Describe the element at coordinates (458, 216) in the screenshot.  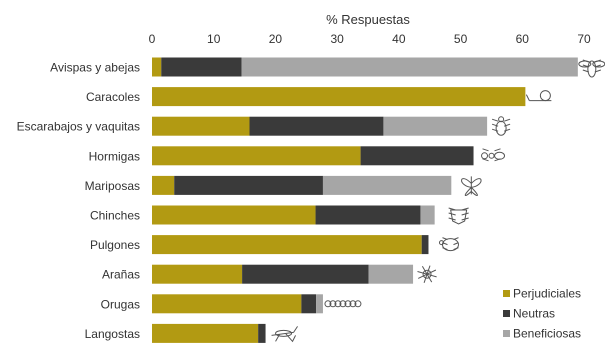
I see `stink-bug-icon` at that location.